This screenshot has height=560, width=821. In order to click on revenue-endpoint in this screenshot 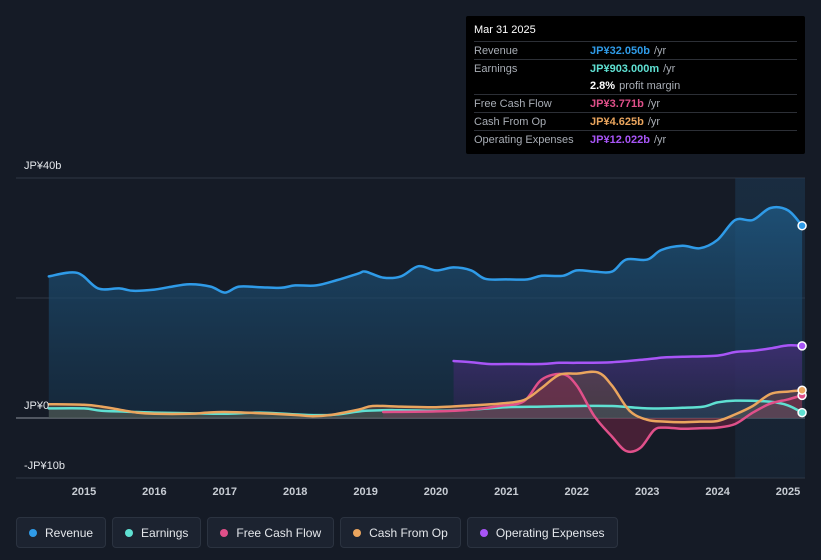, I will do `click(802, 225)`.